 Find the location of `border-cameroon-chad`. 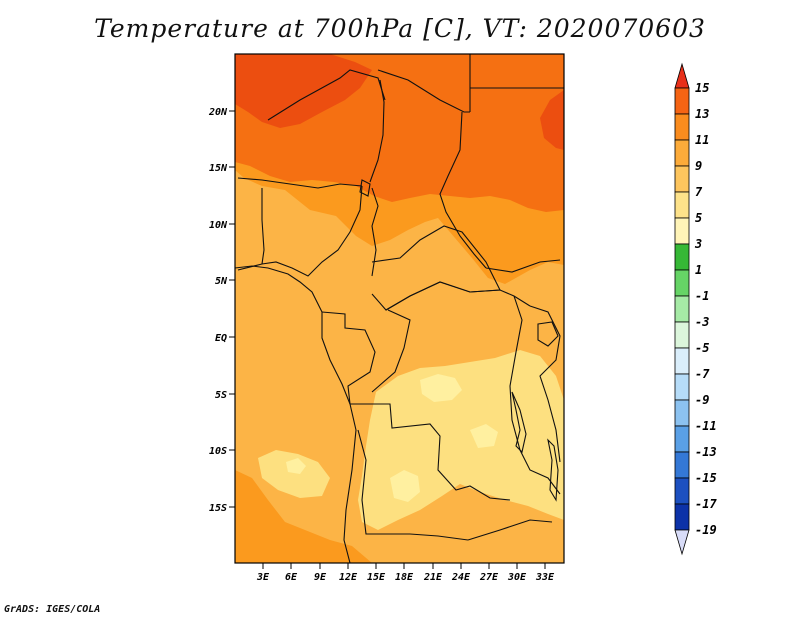

border-cameroon-chad is located at coordinates (375, 232).